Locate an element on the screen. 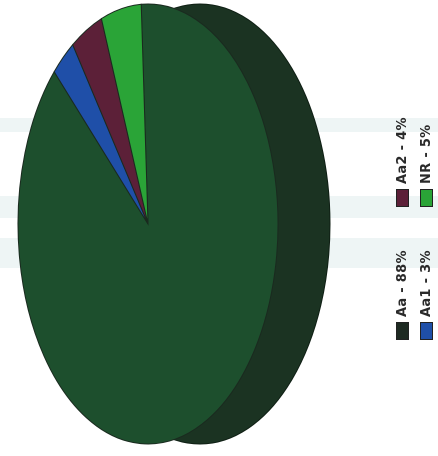 The image size is (438, 456). legend-swatch-aa2 is located at coordinates (402, 198).